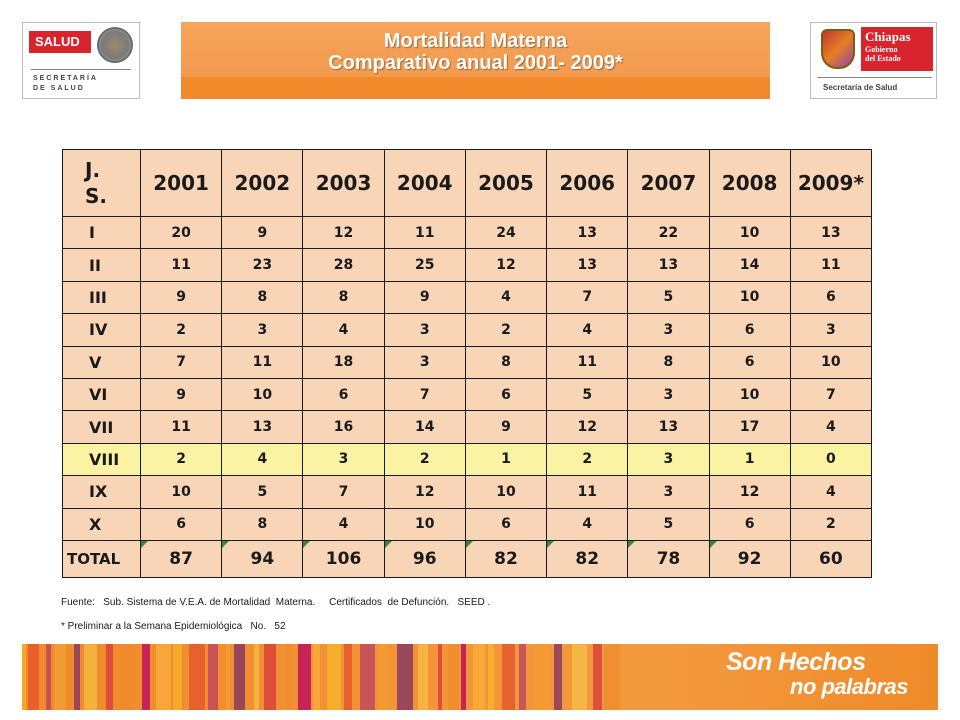 Image resolution: width=960 pixels, height=720 pixels. Describe the element at coordinates (101, 459) in the screenshot. I see `row-label: VIII` at that location.